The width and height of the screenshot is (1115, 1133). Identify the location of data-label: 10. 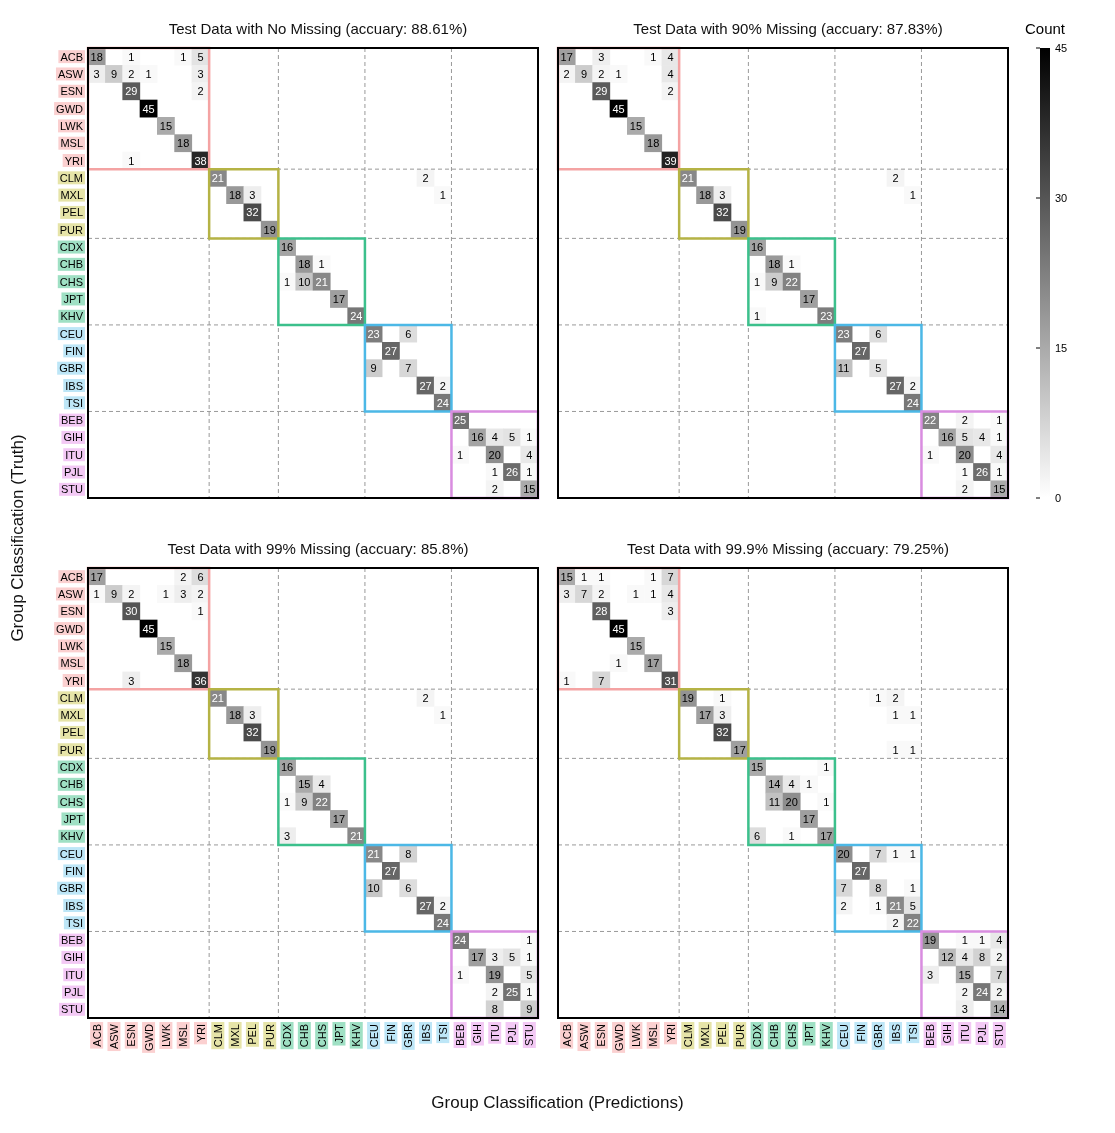
(373, 888).